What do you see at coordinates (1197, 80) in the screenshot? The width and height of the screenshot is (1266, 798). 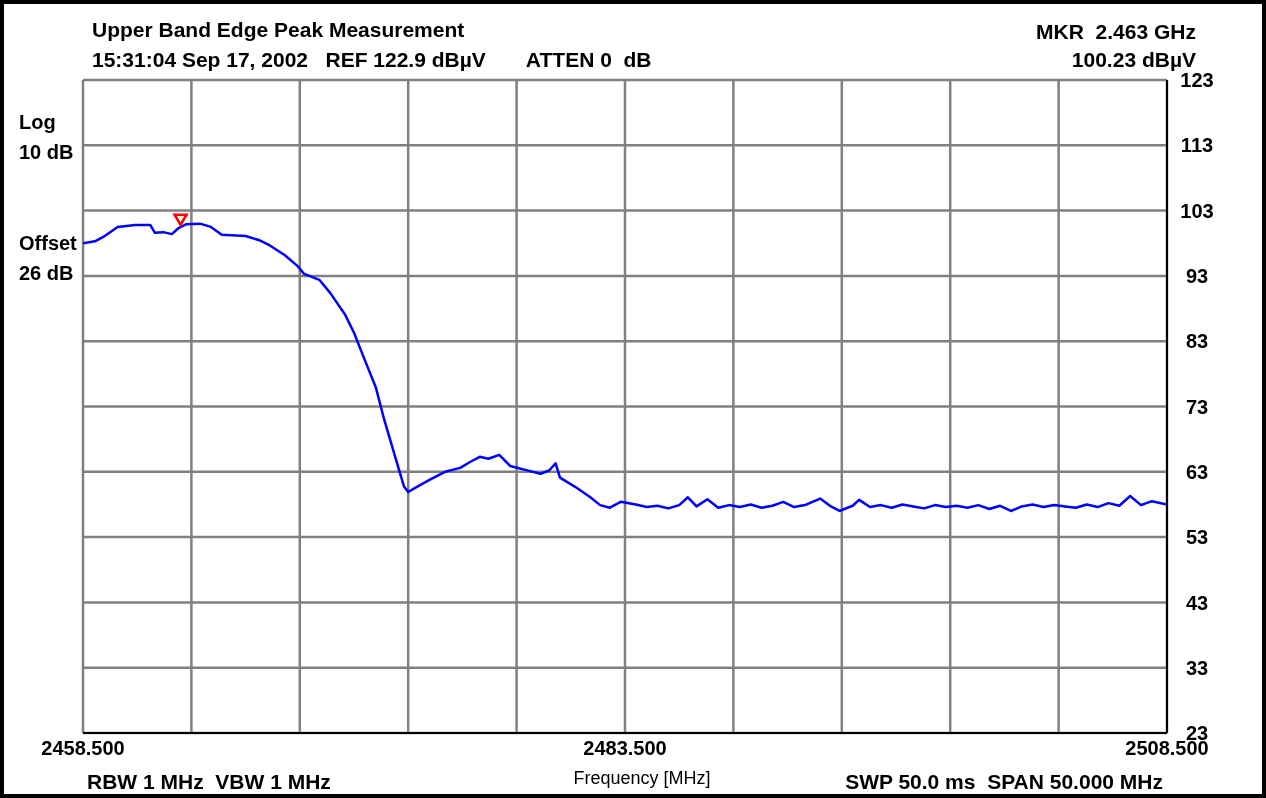 I see `y-tick-label: 123` at bounding box center [1197, 80].